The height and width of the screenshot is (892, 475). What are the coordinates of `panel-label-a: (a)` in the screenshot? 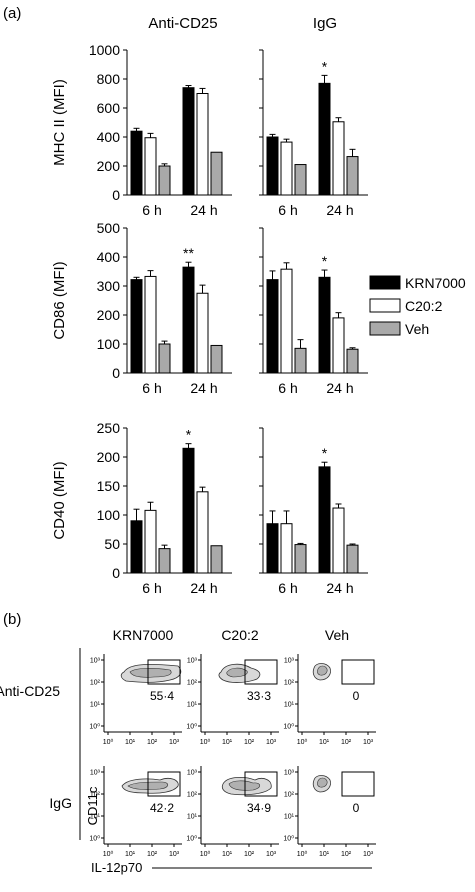 It's located at (12, 13).